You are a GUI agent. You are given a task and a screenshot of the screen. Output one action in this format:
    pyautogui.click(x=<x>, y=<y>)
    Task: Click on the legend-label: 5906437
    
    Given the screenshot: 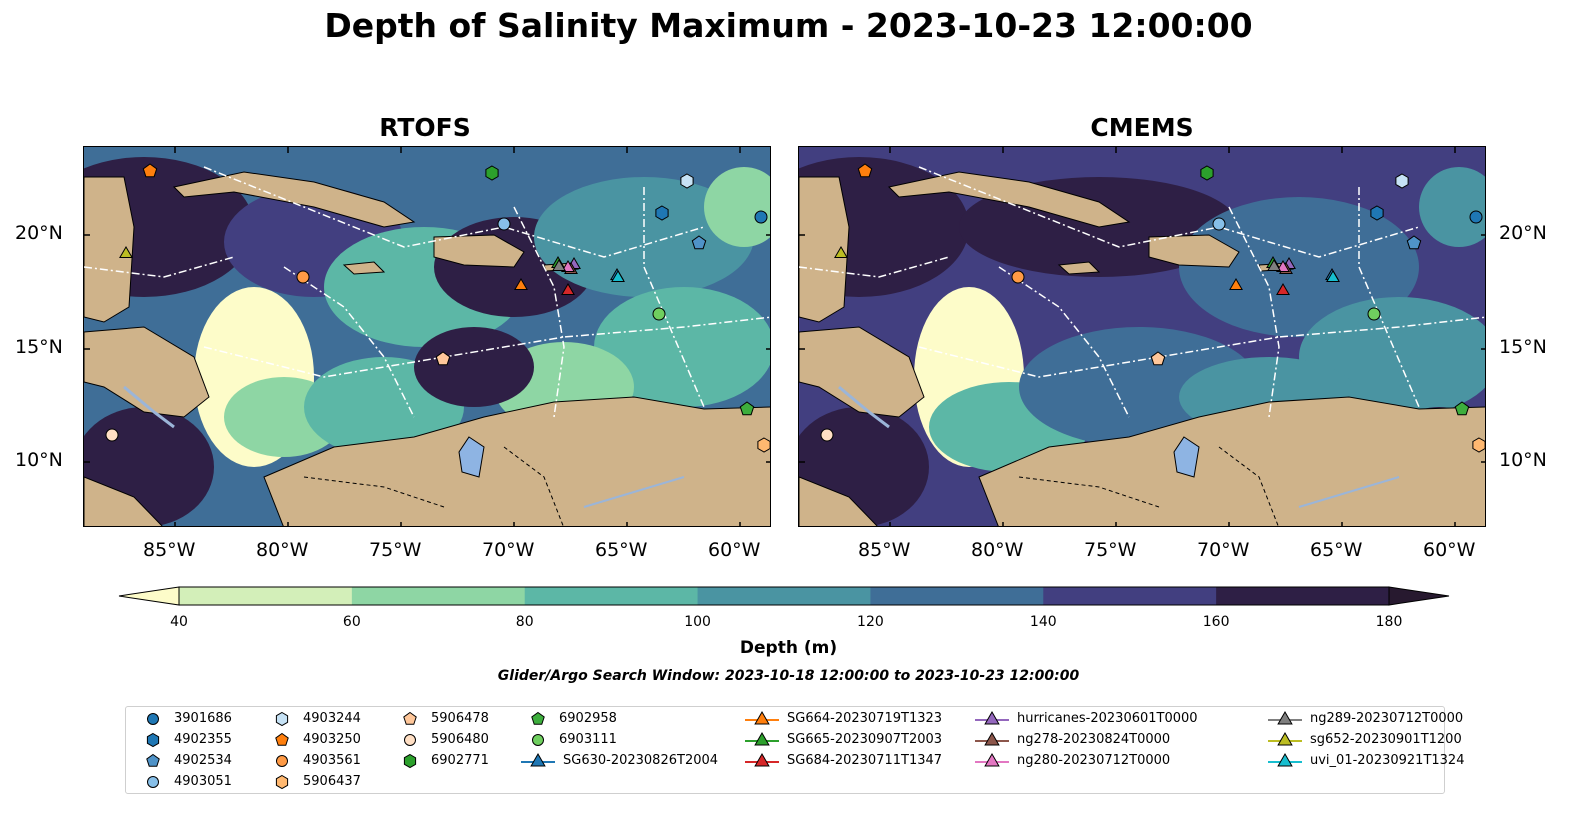 What is the action you would take?
    pyautogui.click(x=332, y=781)
    